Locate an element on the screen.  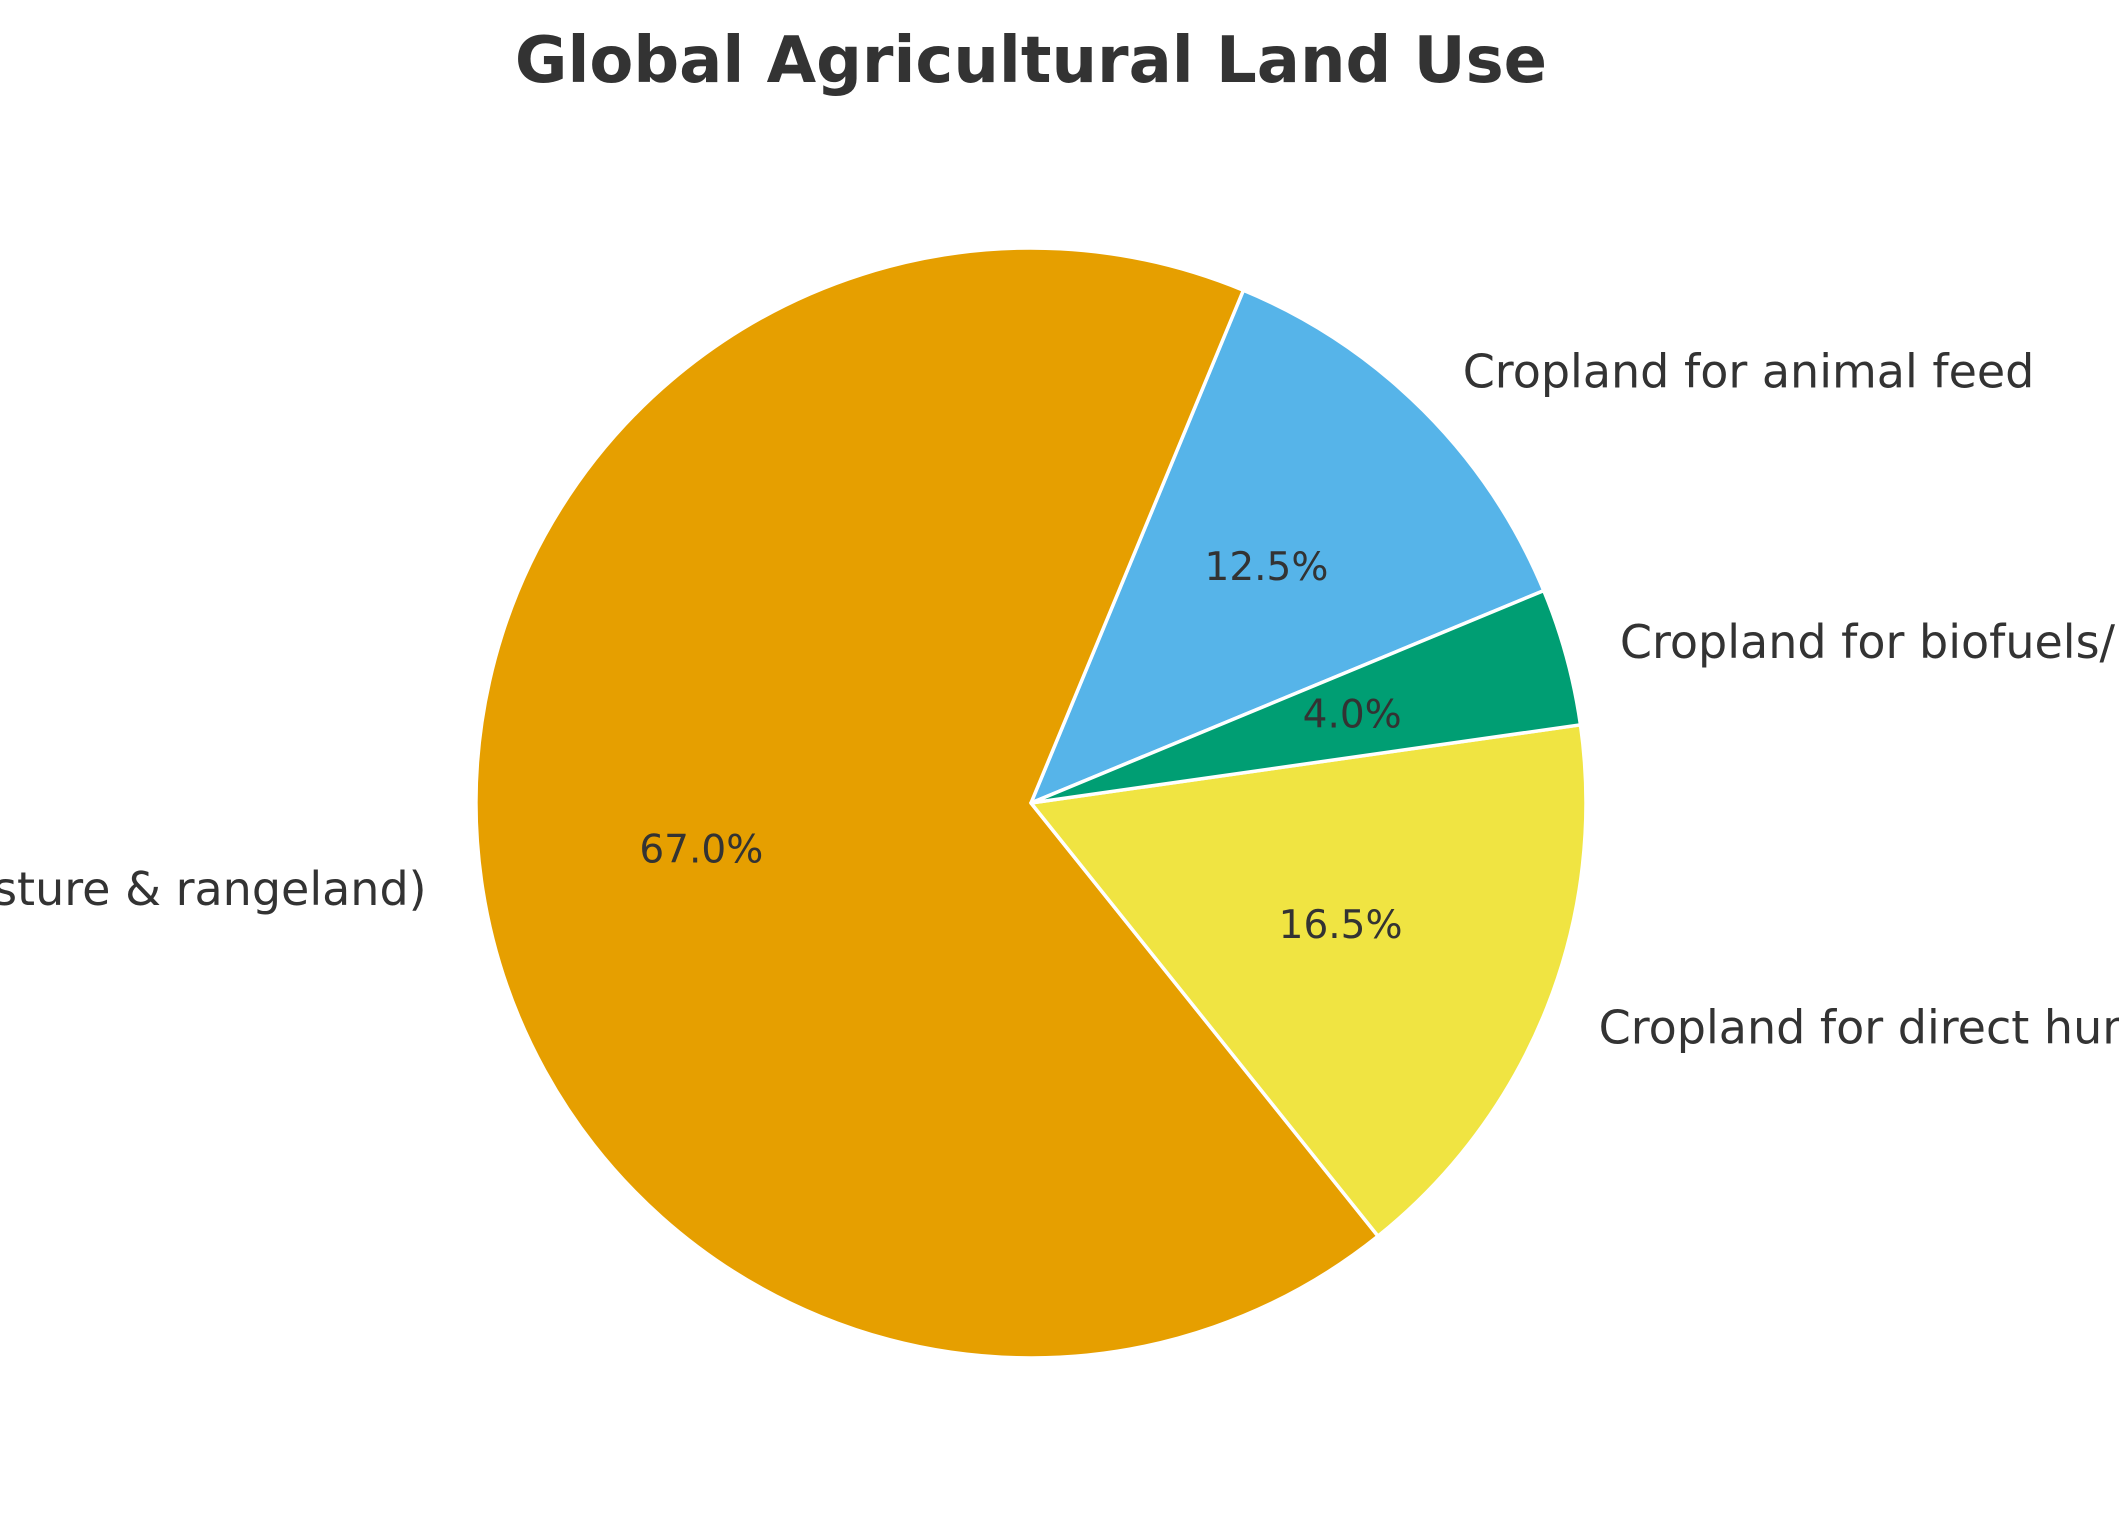
pie-slice-label-1: Grazing (pasture & rangeland) is located at coordinates (213, 889).